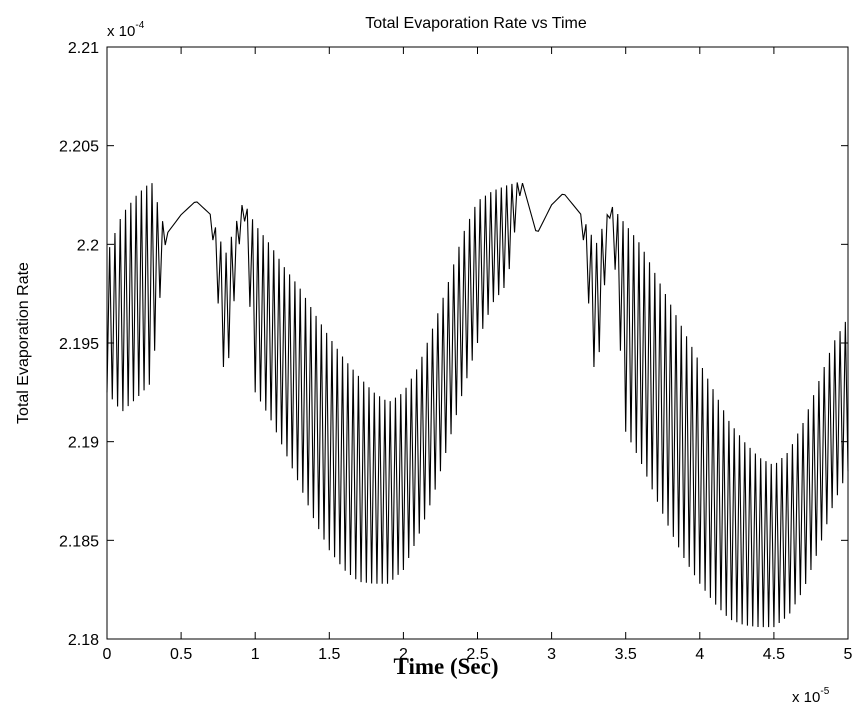  Describe the element at coordinates (181, 654) in the screenshot. I see `x-tick-label: 0.5` at that location.